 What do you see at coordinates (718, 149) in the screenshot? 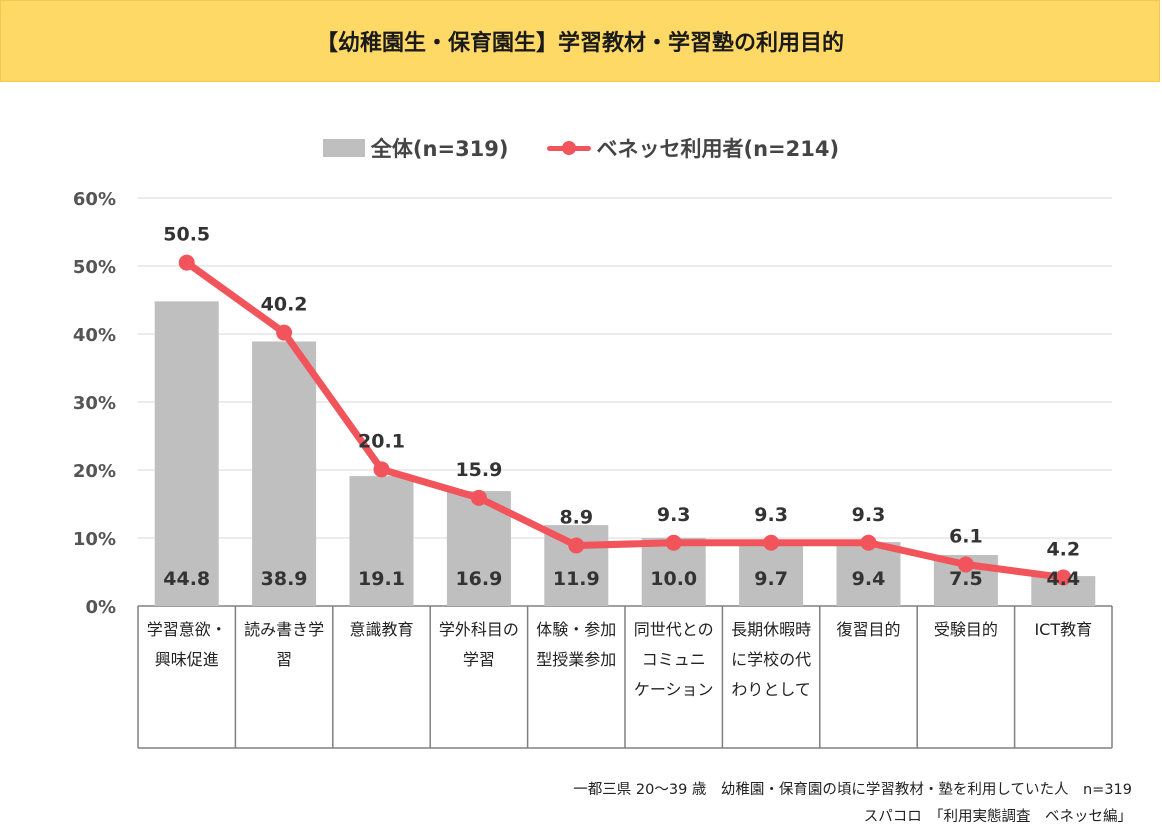
I see `legend-line-label: ベネッセ利用者(n=214)` at bounding box center [718, 149].